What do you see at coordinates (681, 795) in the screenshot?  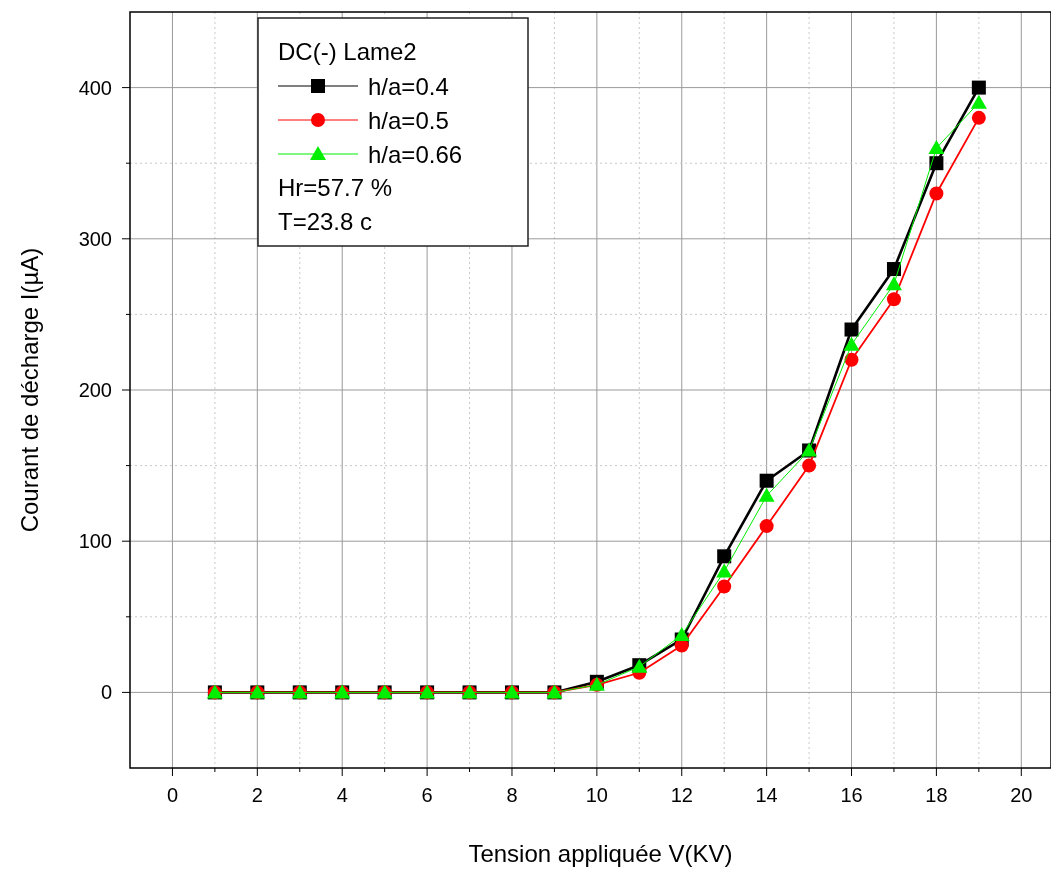 I see `x-tick-label: 12` at bounding box center [681, 795].